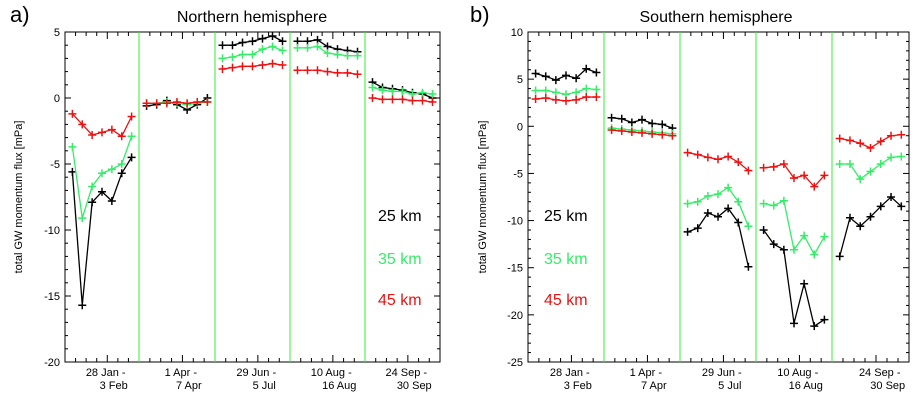 The width and height of the screenshot is (912, 396). What do you see at coordinates (716, 17) in the screenshot?
I see `chart-title: Southern hemisphere` at bounding box center [716, 17].